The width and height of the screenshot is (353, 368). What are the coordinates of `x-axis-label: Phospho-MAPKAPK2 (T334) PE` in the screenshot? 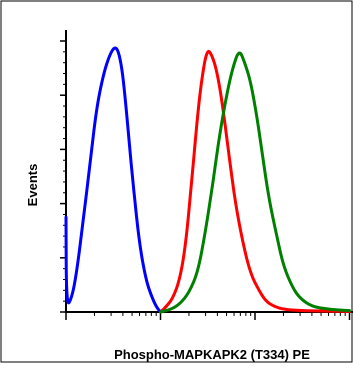 It's located at (212, 354).